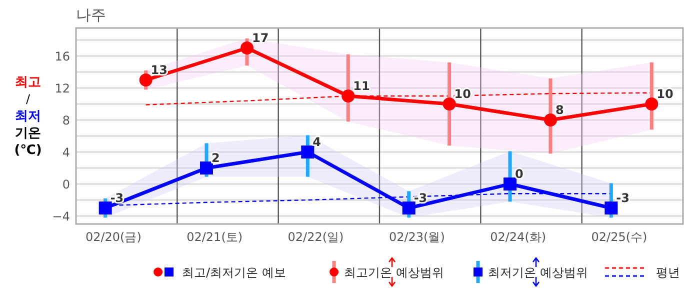 Image resolution: width=686 pixels, height=295 pixels. What do you see at coordinates (91, 15) in the screenshot?
I see `chart-title: 나주` at bounding box center [91, 15].